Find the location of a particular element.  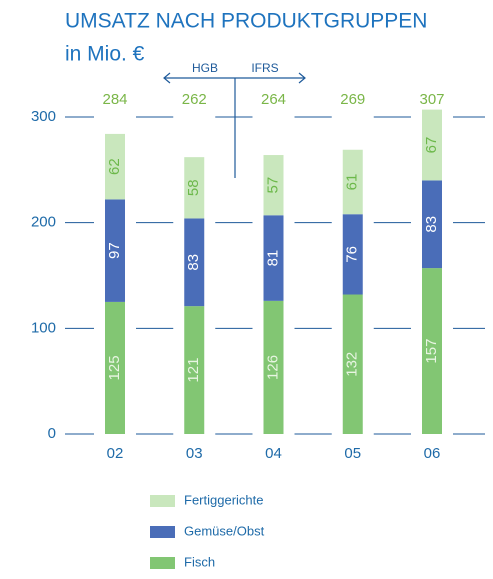

total-label: 269 is located at coordinates (352, 99).